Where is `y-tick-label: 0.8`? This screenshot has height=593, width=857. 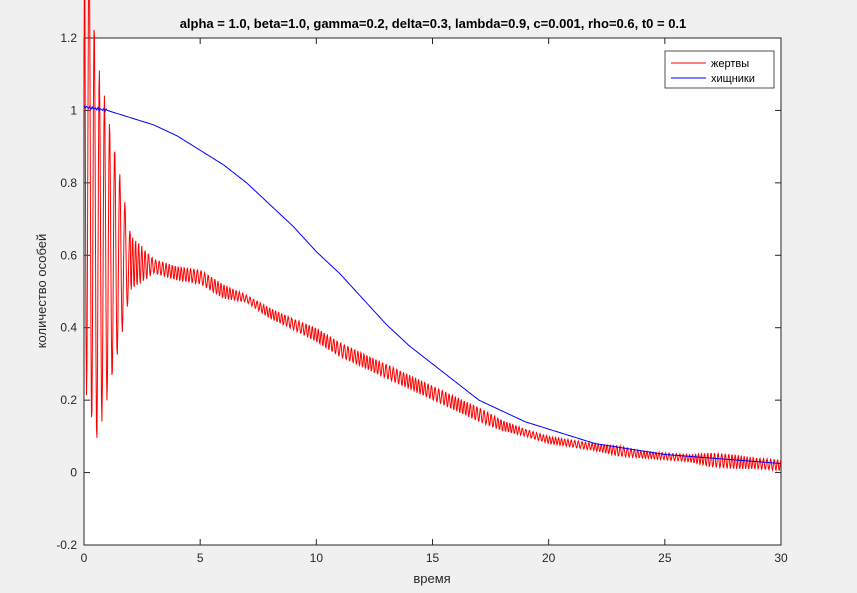 y-tick-label: 0.8 is located at coordinates (68, 183).